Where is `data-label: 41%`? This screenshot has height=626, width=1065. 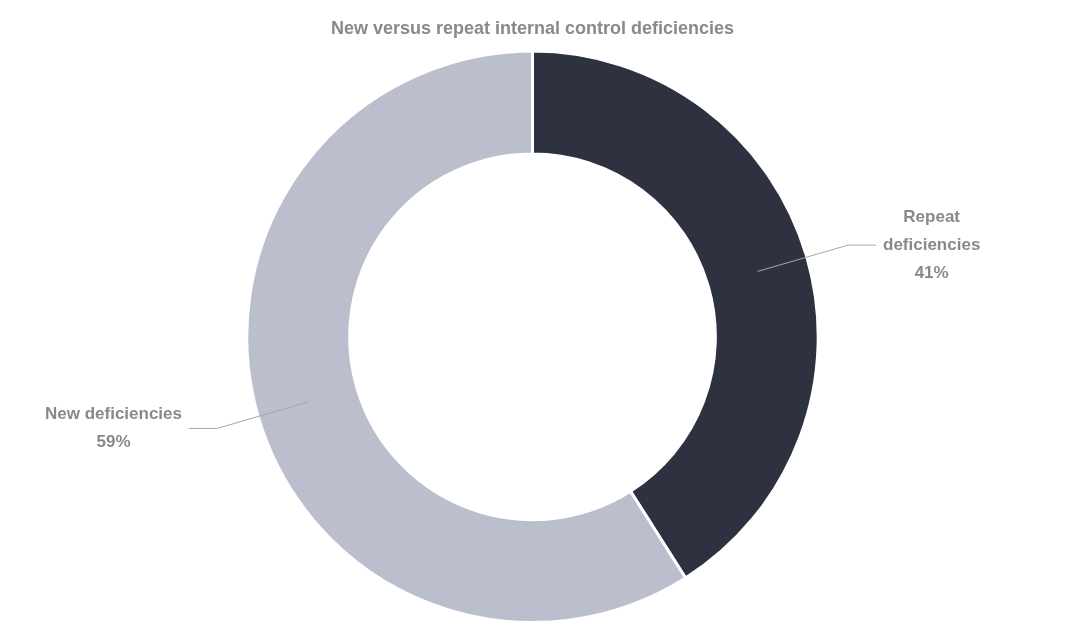 data-label: 41% is located at coordinates (931, 272).